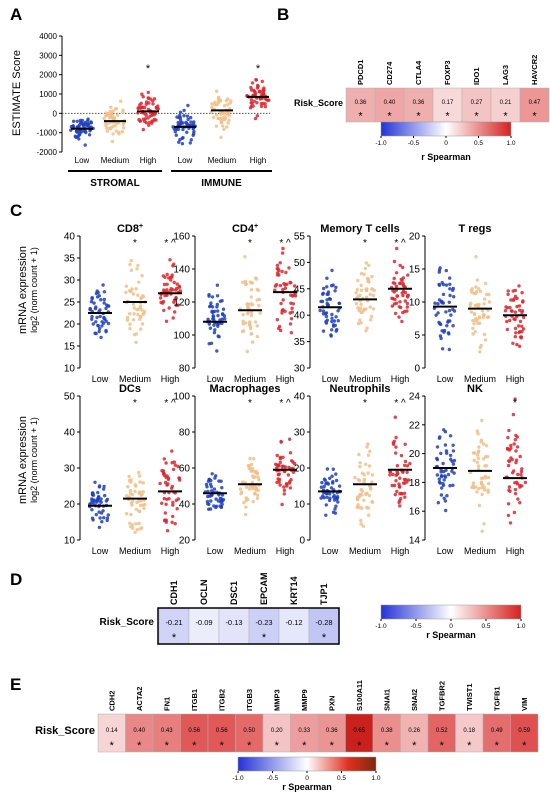 Image resolution: width=550 pixels, height=795 pixels. Describe the element at coordinates (273, 778) in the screenshot. I see `panel-e-colorbar-tick-label: -0.5` at that location.